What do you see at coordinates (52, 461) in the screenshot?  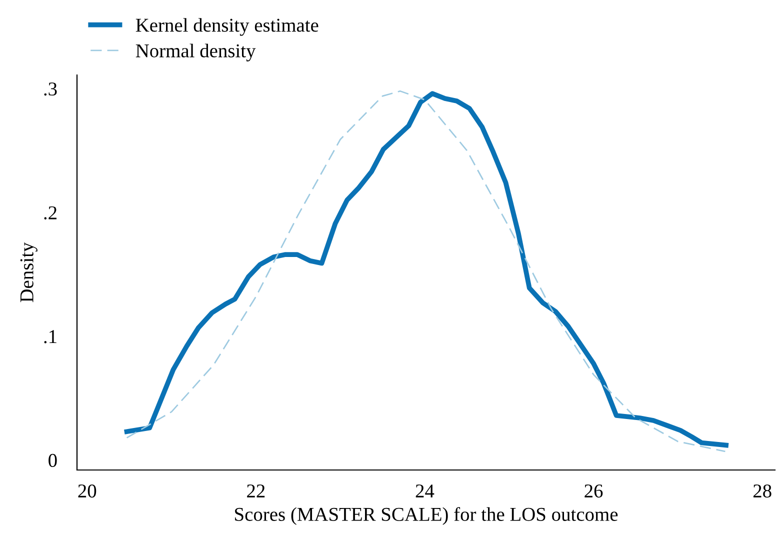 I see `y-tick-label: 0` at bounding box center [52, 461].